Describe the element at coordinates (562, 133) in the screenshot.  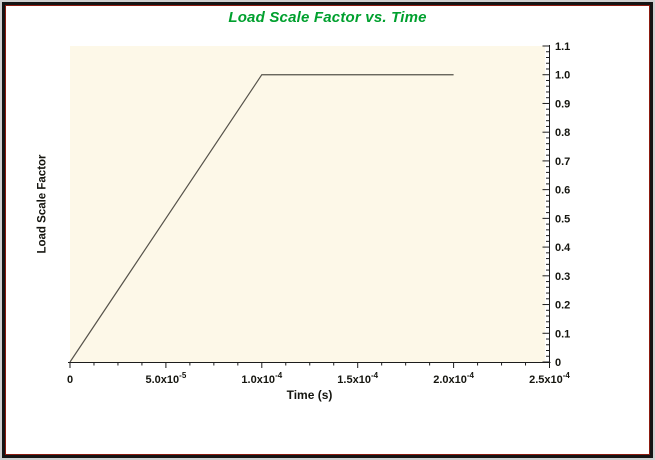
I see `y-tick-label: 0.8` at that location.